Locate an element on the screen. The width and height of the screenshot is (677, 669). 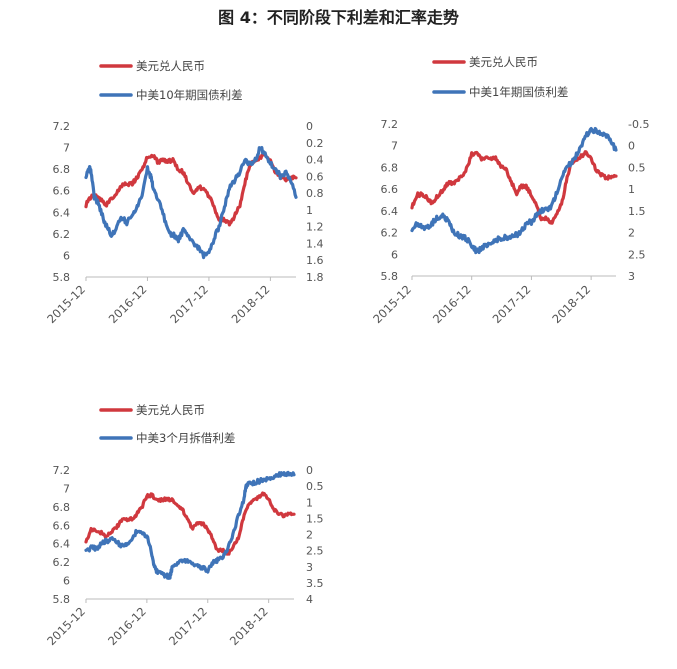
legend-label: 中美3个月拆借利差 is located at coordinates (185, 438).